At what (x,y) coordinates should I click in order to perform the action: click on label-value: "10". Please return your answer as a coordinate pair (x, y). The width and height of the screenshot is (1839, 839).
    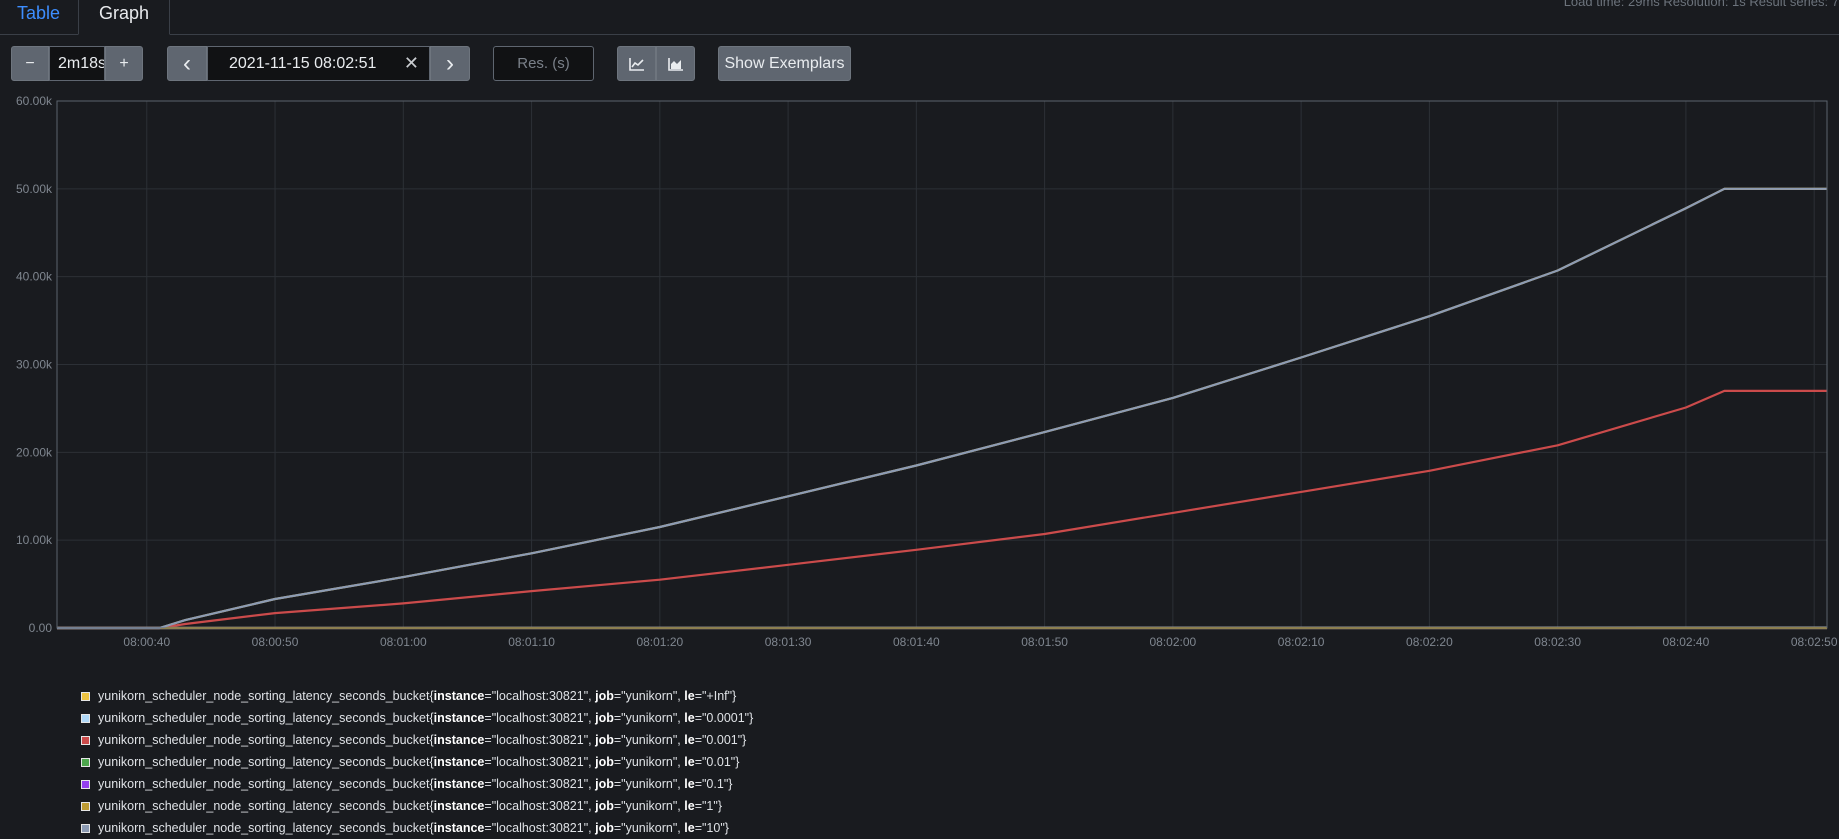
    Looking at the image, I should click on (713, 828).